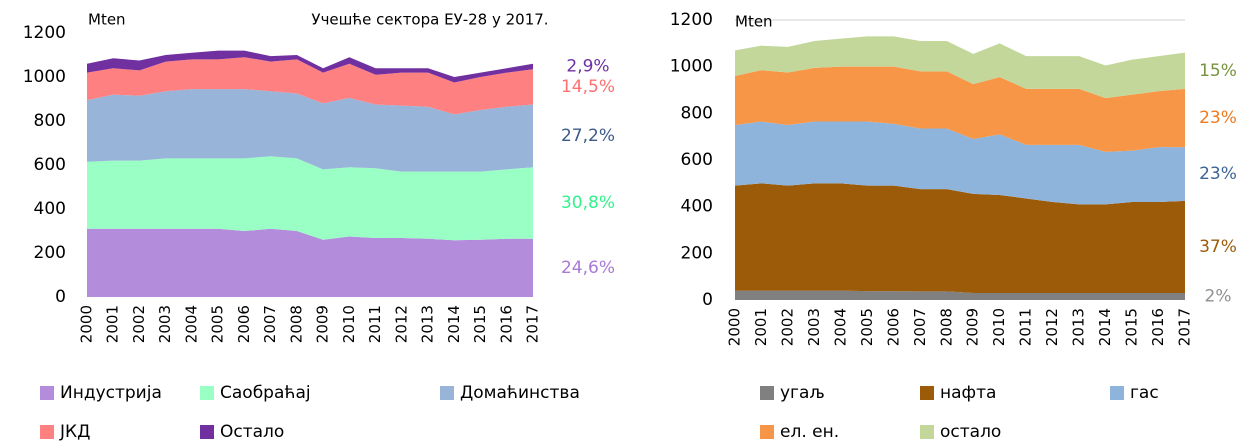 This screenshot has height=447, width=1249. What do you see at coordinates (587, 67) in the screenshot?
I see `share-label: 2,9%` at bounding box center [587, 67].